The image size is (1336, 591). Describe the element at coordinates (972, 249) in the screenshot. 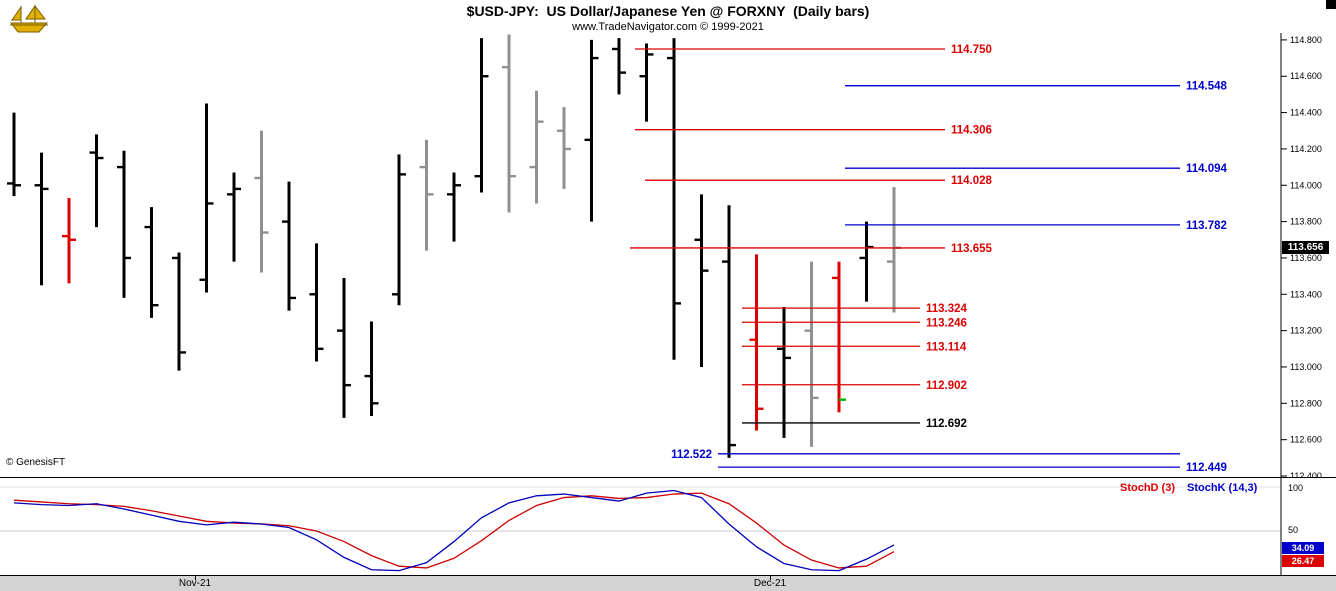

I see `price-level-label: 113.655` at that location.